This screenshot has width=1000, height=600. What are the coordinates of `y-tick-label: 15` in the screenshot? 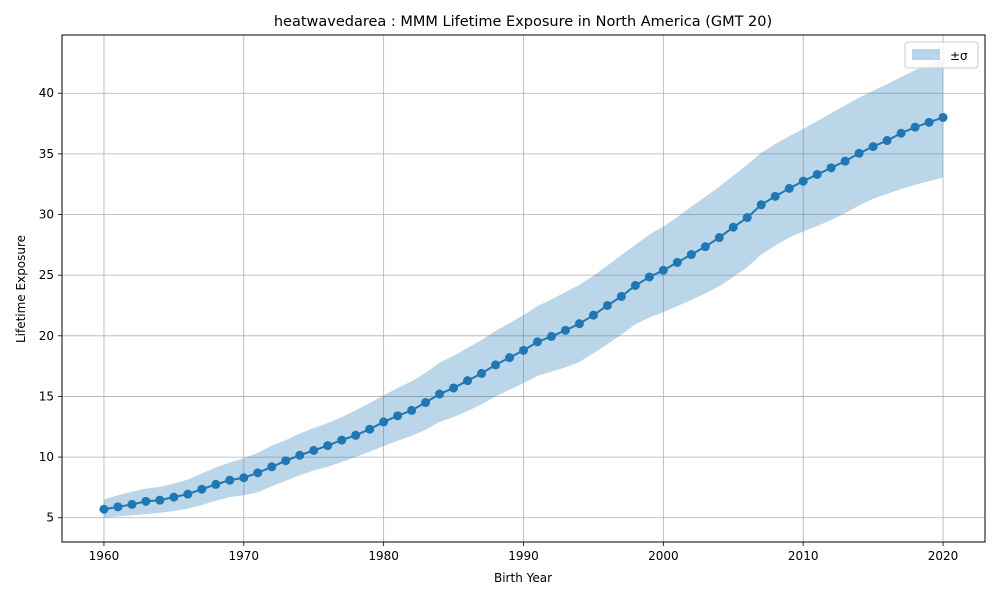 It's located at (46, 396).